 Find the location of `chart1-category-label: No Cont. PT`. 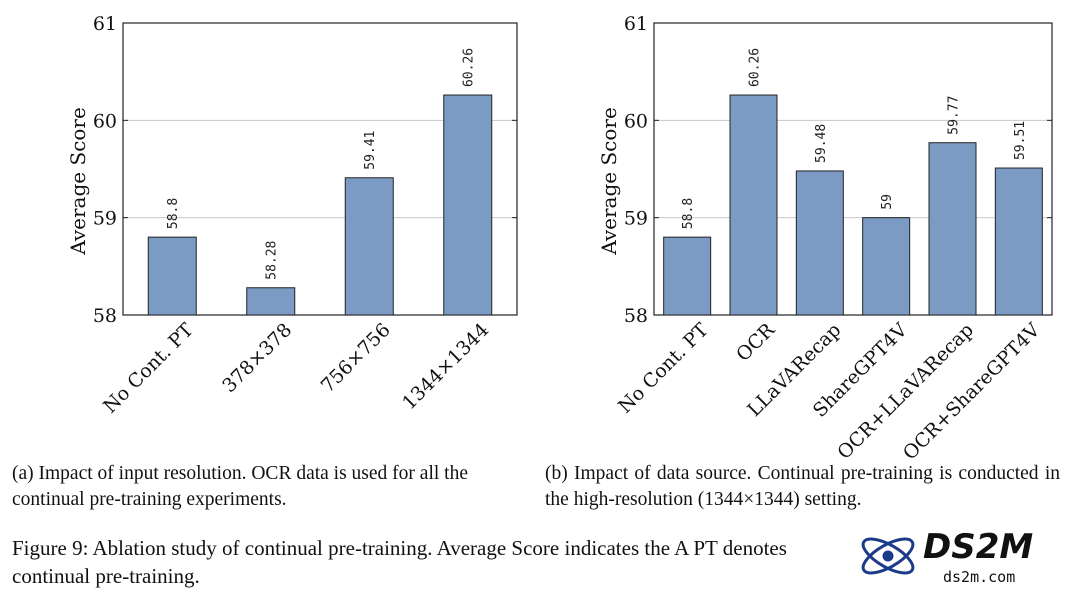

chart1-category-label: No Cont. PT is located at coordinates (148, 368).